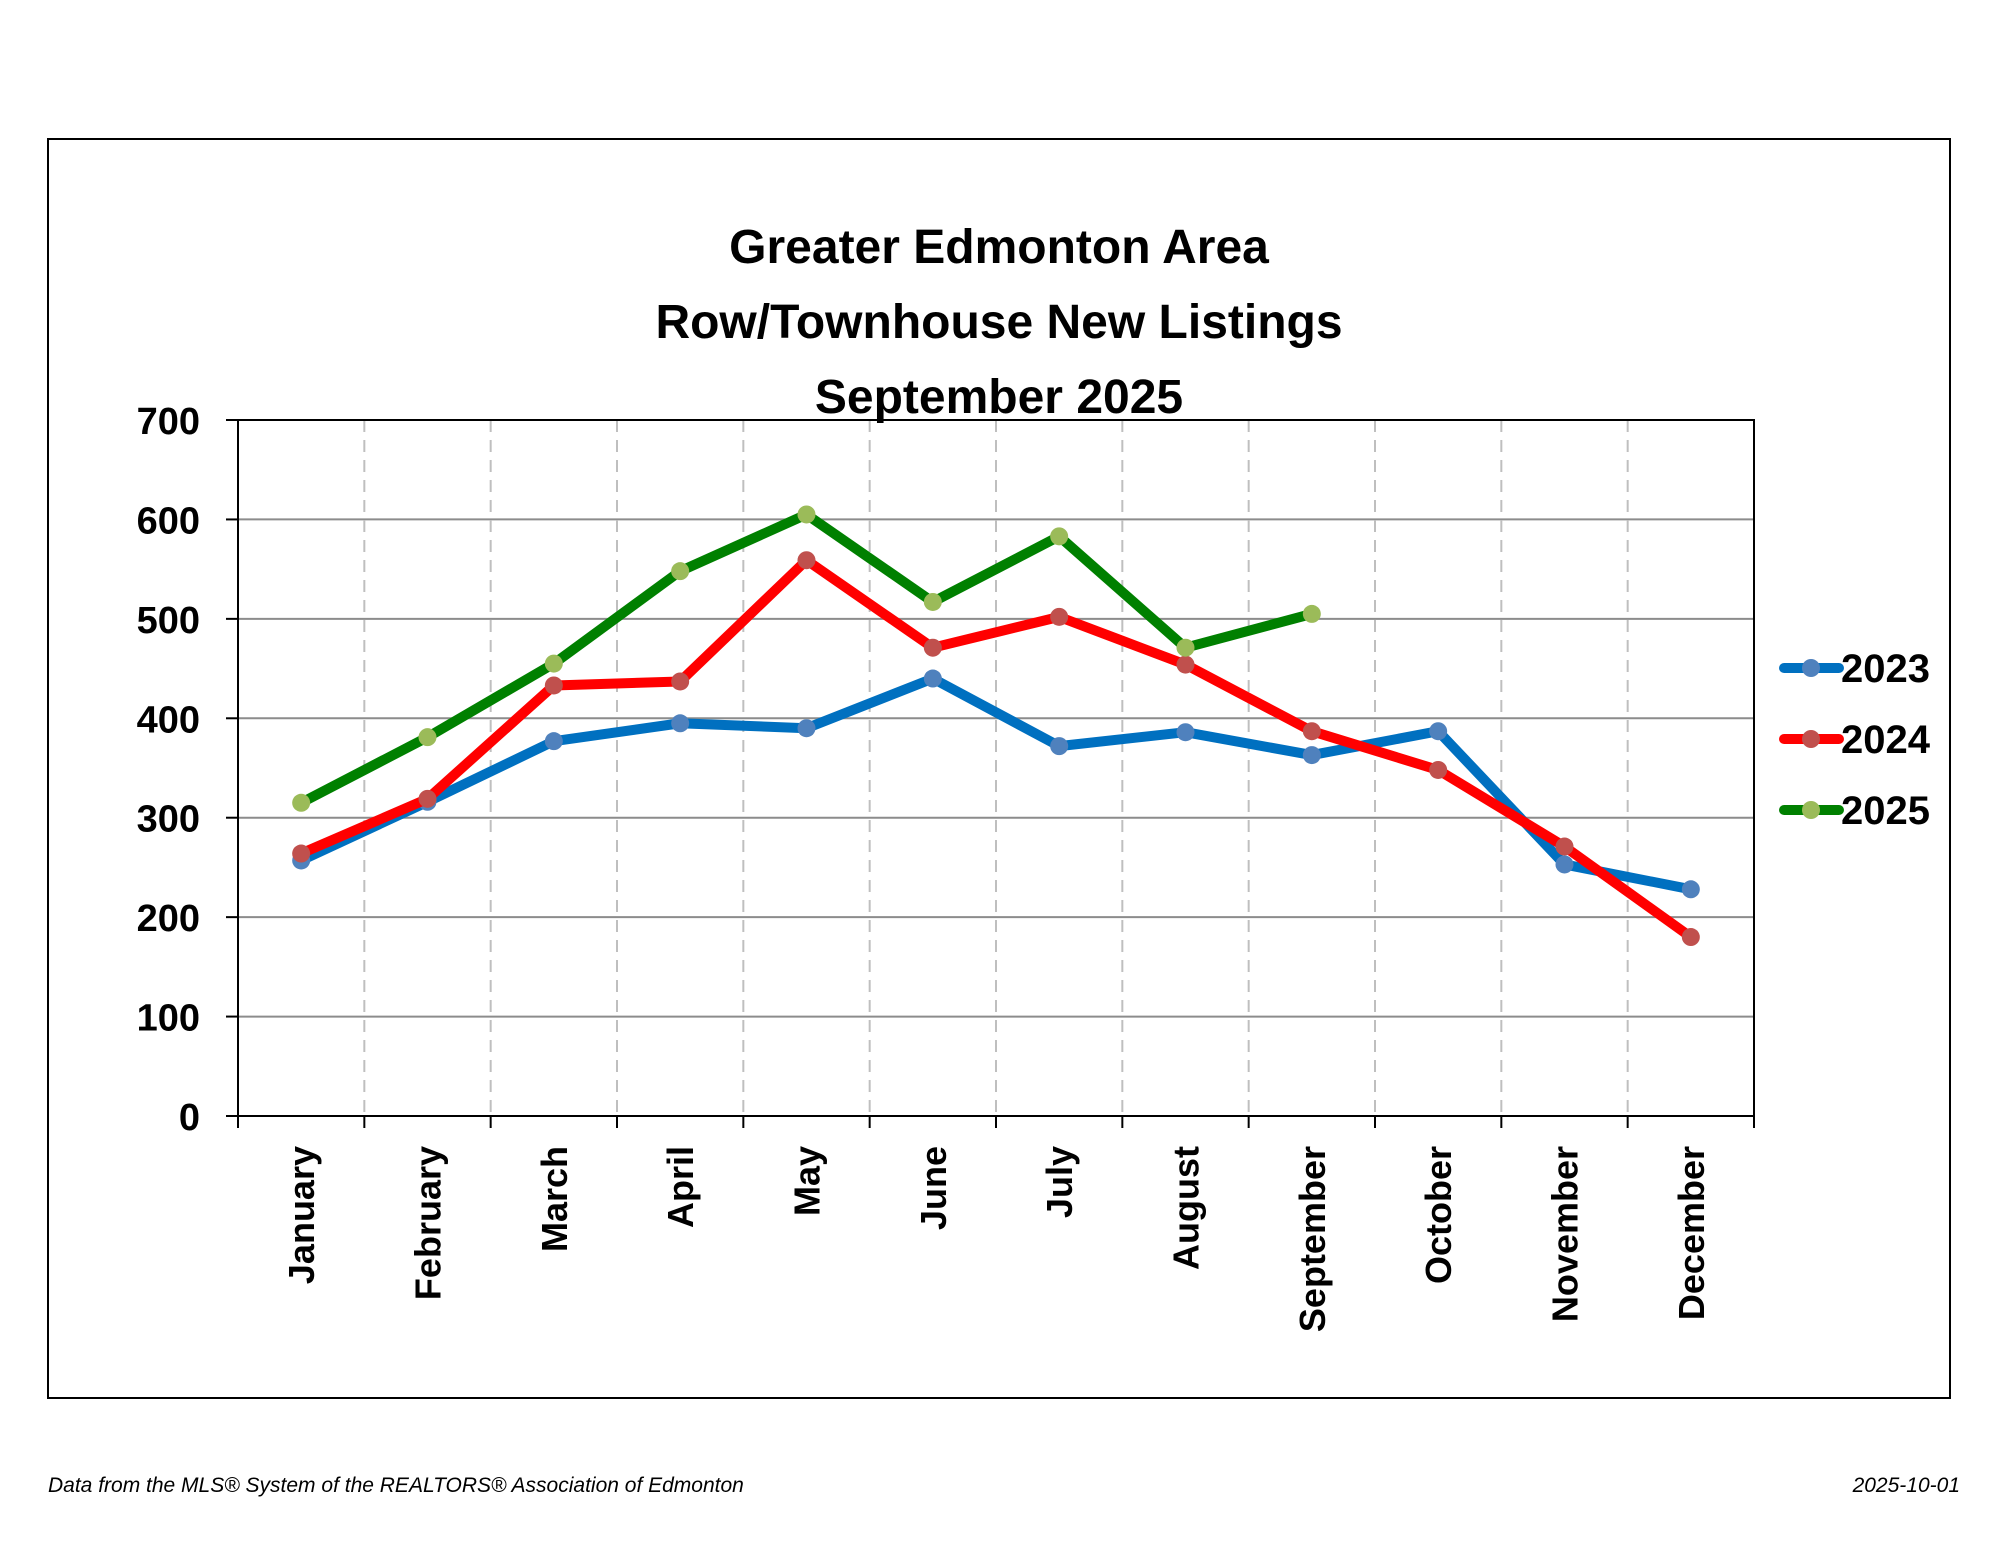  I want to click on x-tick-label-august: August, so click(1186, 1208).